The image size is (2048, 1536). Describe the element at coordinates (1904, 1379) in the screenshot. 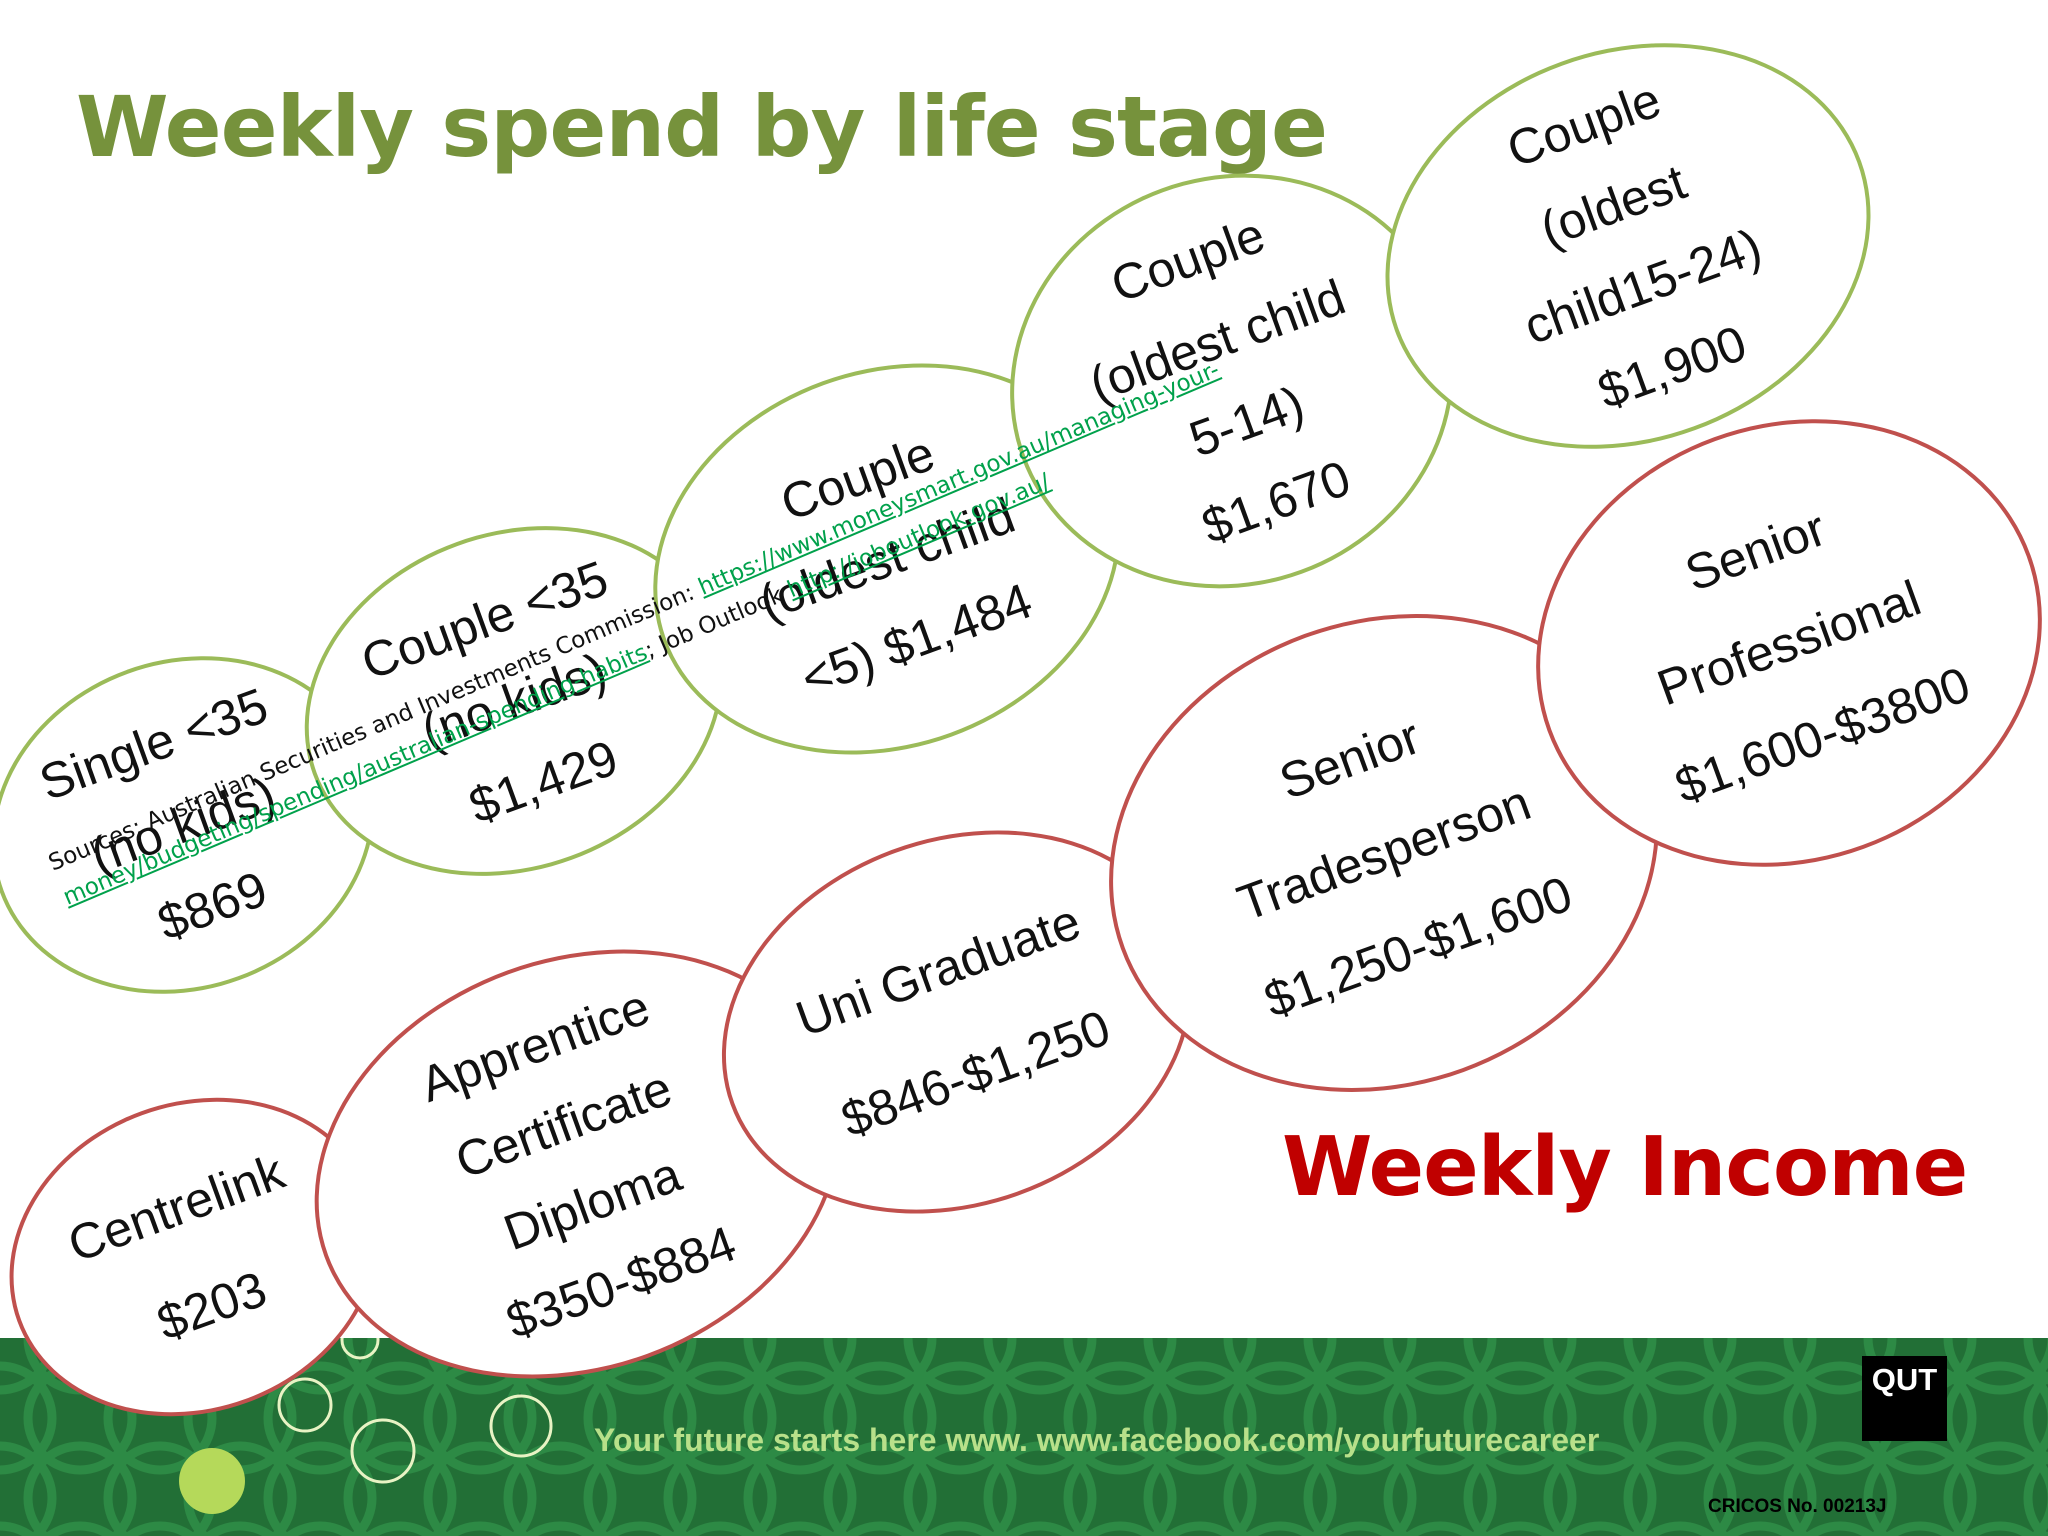

I see `qut-logo-text: QUT` at that location.